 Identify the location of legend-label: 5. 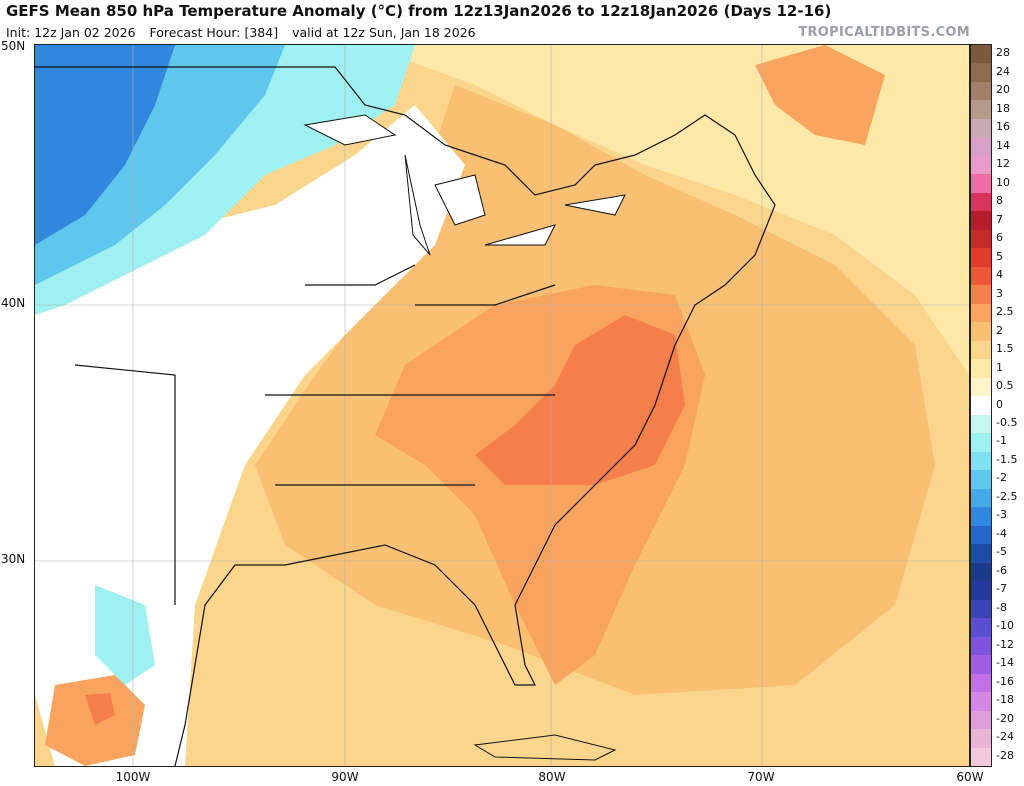
(999, 256).